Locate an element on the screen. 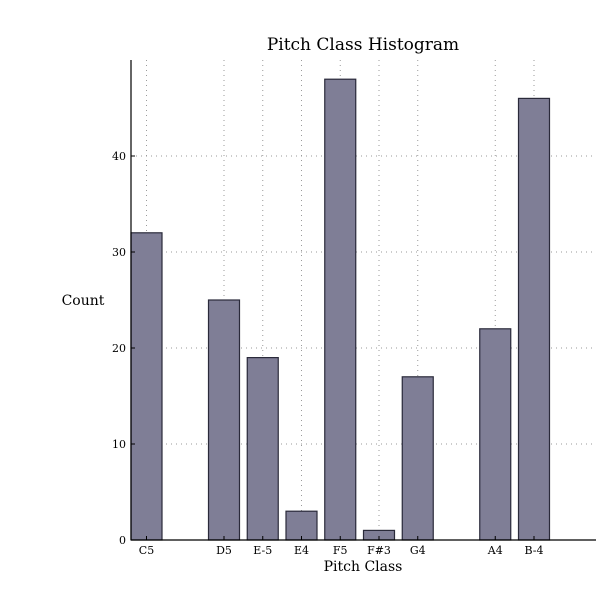  chart-title: Pitch Class Histogram is located at coordinates (363, 45).